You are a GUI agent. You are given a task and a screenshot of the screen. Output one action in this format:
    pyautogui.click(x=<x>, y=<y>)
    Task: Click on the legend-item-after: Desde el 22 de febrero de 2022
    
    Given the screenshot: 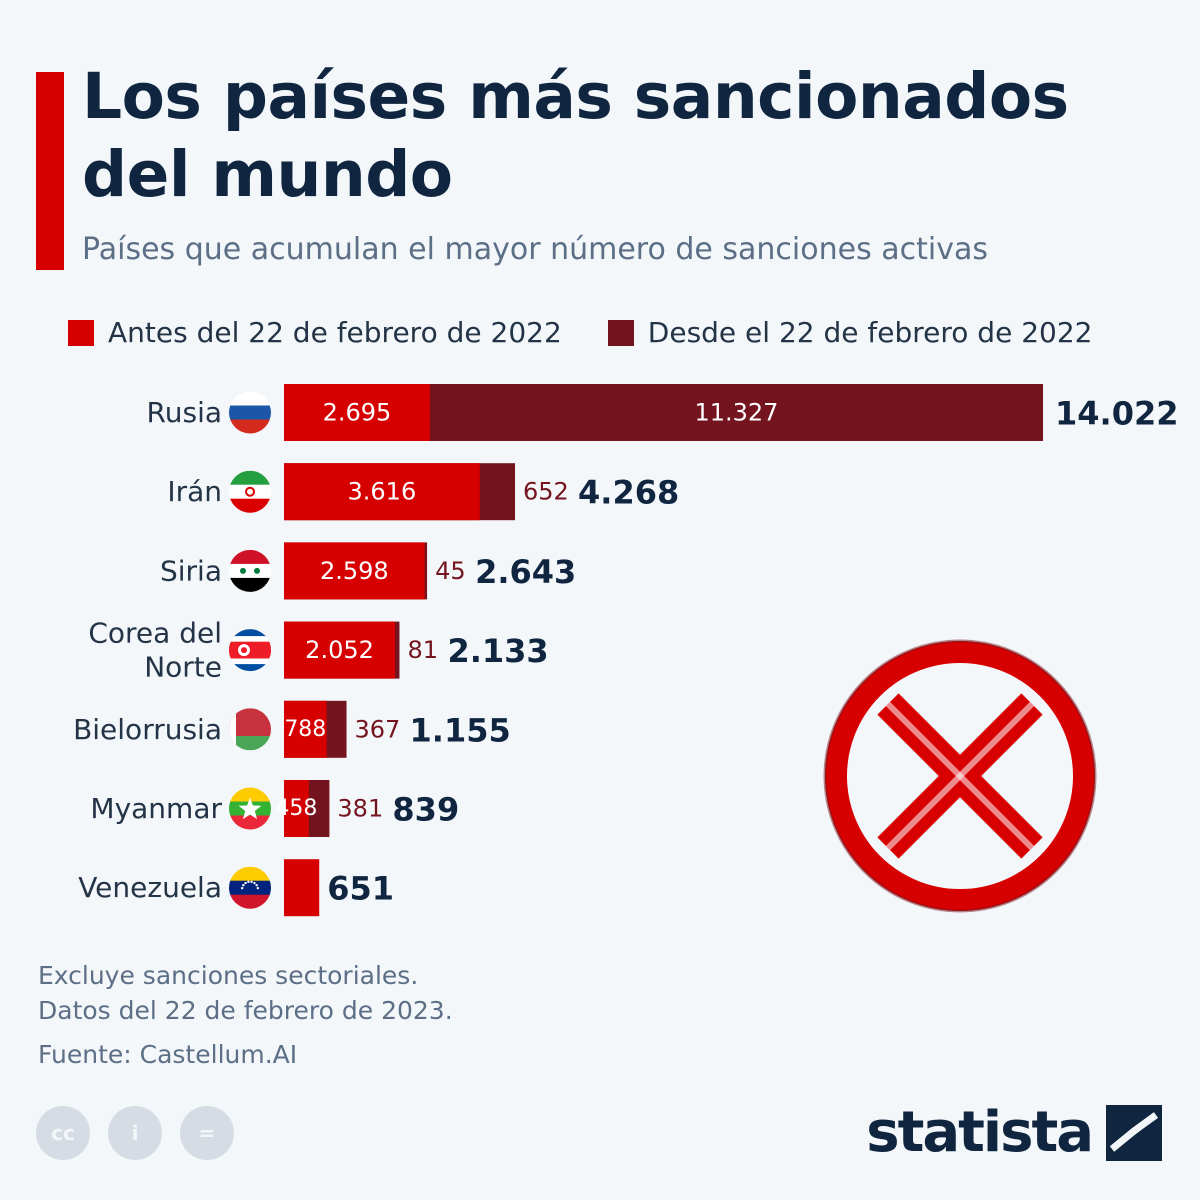 What is the action you would take?
    pyautogui.click(x=850, y=332)
    